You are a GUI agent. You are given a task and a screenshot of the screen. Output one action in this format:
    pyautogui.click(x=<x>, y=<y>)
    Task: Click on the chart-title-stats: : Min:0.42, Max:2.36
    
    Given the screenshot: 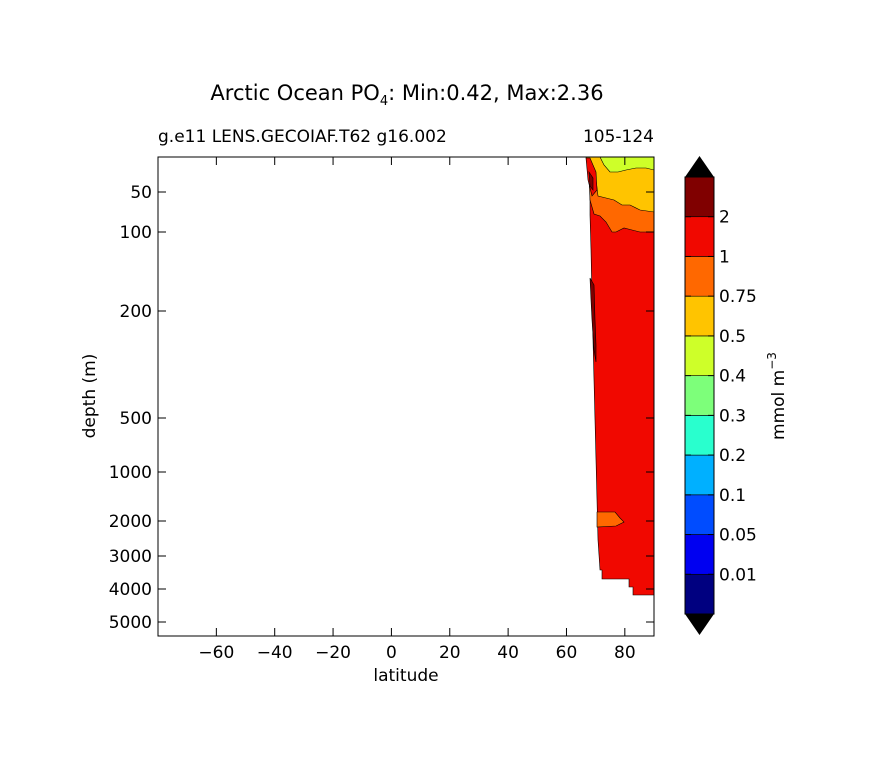 What is the action you would take?
    pyautogui.click(x=495, y=93)
    